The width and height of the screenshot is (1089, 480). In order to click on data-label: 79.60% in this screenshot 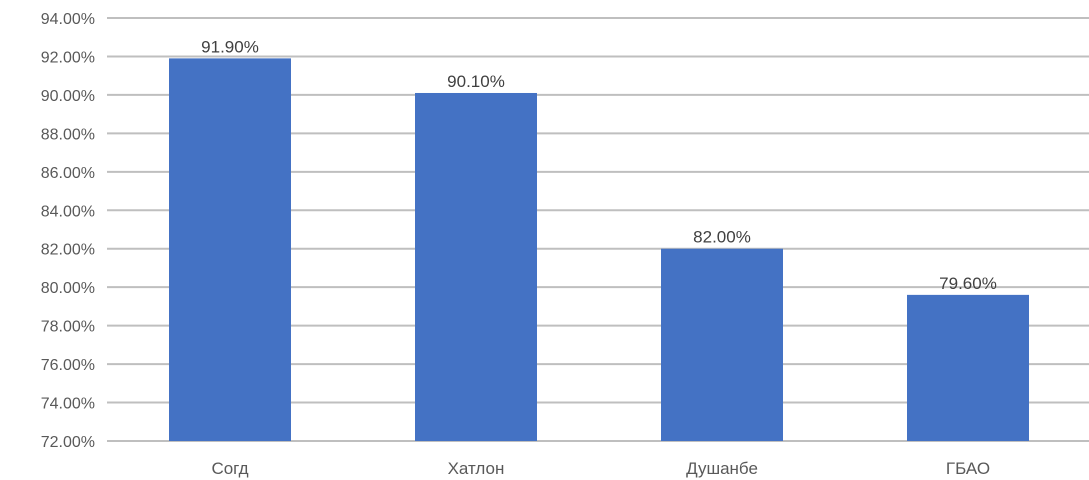, I will do `click(968, 283)`.